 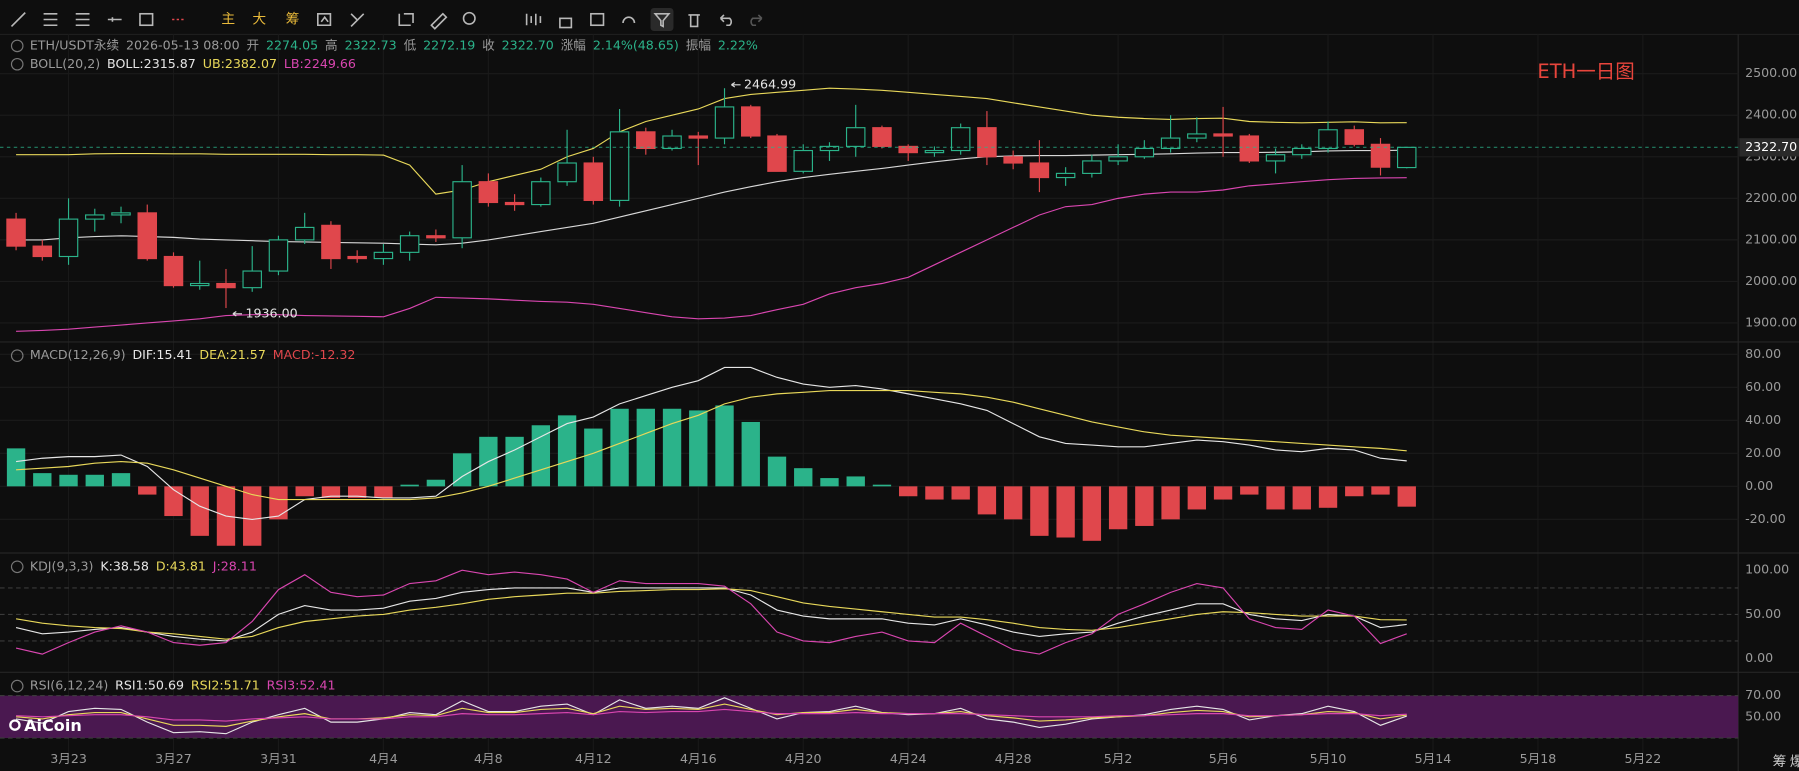 I want to click on tool-label: 筹, so click(x=293, y=19).